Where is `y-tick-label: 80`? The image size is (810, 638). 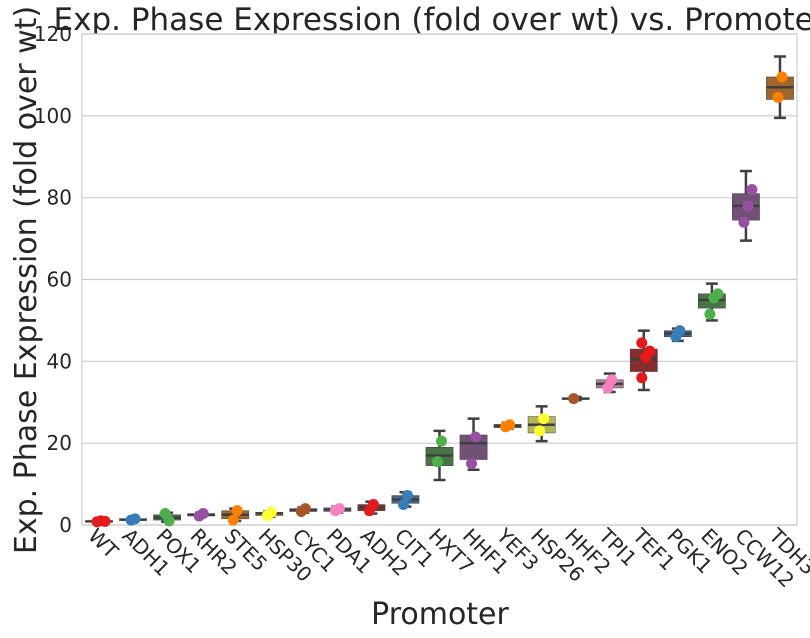 y-tick-label: 80 is located at coordinates (59, 198).